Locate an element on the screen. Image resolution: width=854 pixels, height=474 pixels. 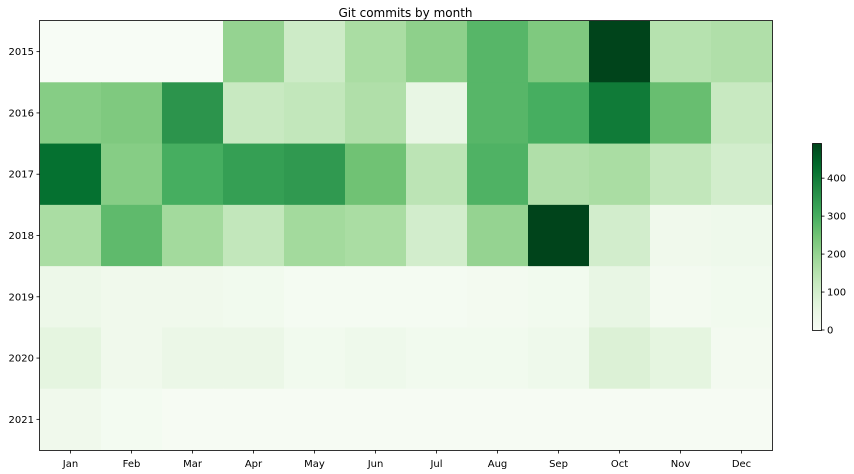
x-tick-label: May is located at coordinates (314, 464).